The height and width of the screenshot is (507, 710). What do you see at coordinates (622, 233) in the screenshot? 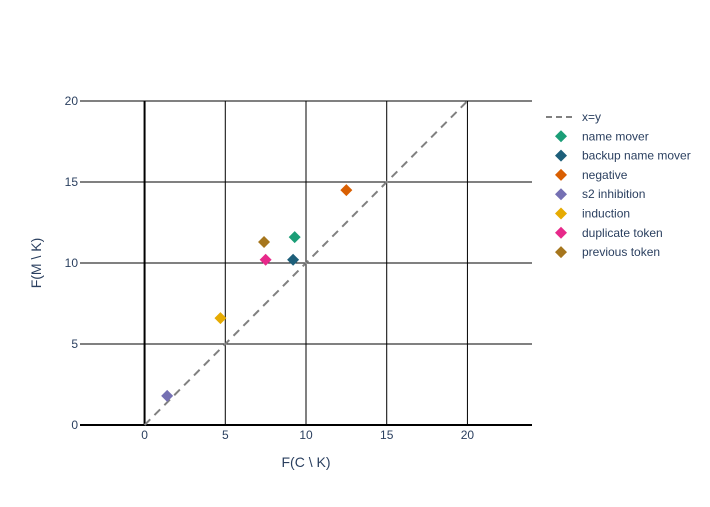
I see `legend-label: duplicate token` at bounding box center [622, 233].